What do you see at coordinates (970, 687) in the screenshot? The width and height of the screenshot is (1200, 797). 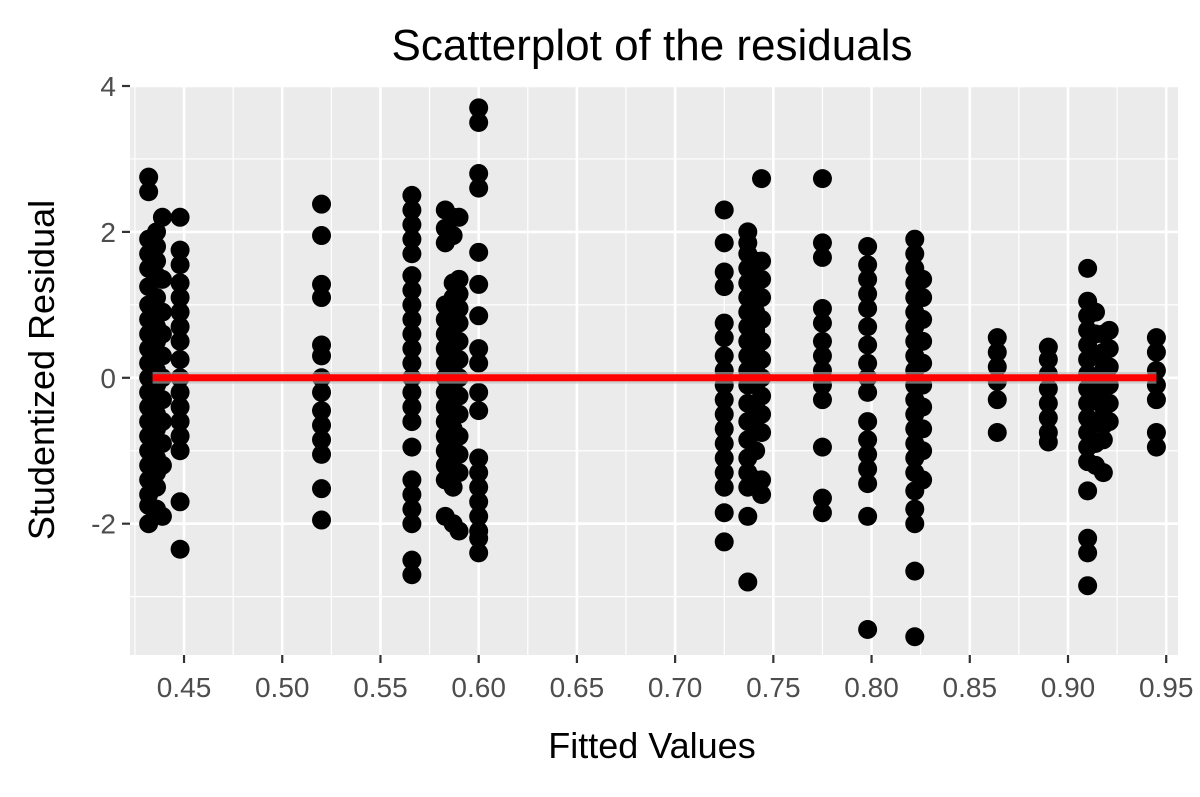 I see `x-tick-label: 0.85` at bounding box center [970, 687].